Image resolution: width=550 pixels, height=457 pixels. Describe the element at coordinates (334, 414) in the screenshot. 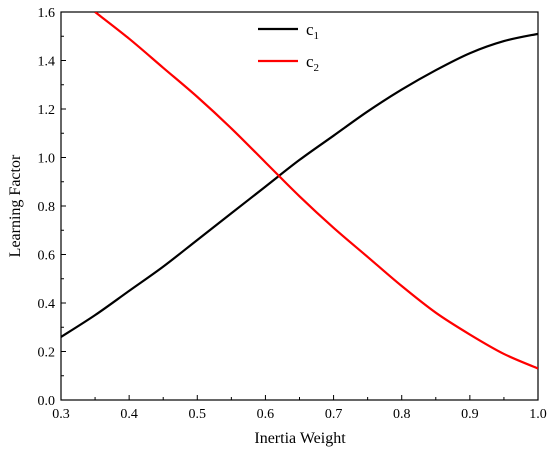

I see `x-tick-label: 0.7` at that location.